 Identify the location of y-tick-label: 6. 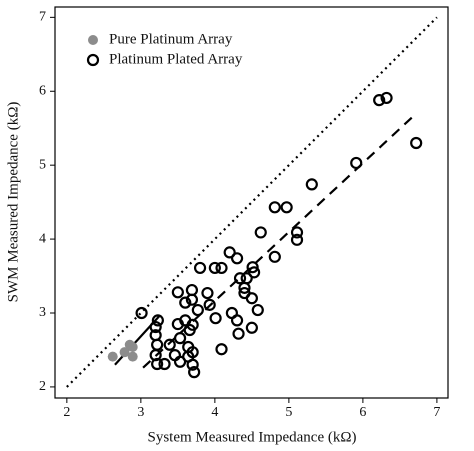
(42, 90).